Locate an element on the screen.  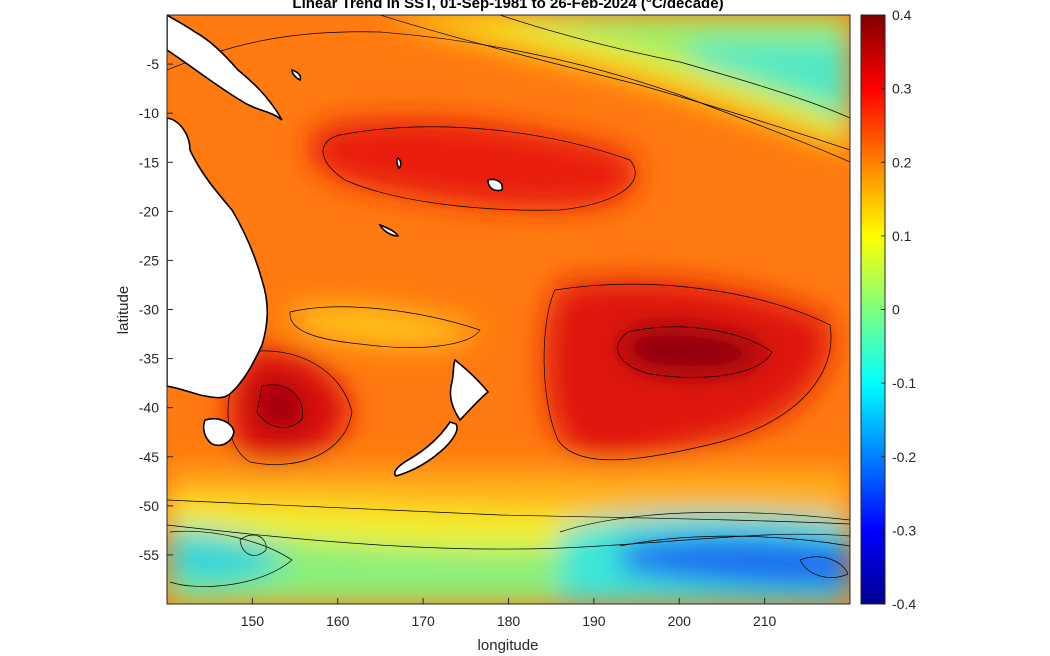
colorbar-tick-label: 0.3 is located at coordinates (902, 89).